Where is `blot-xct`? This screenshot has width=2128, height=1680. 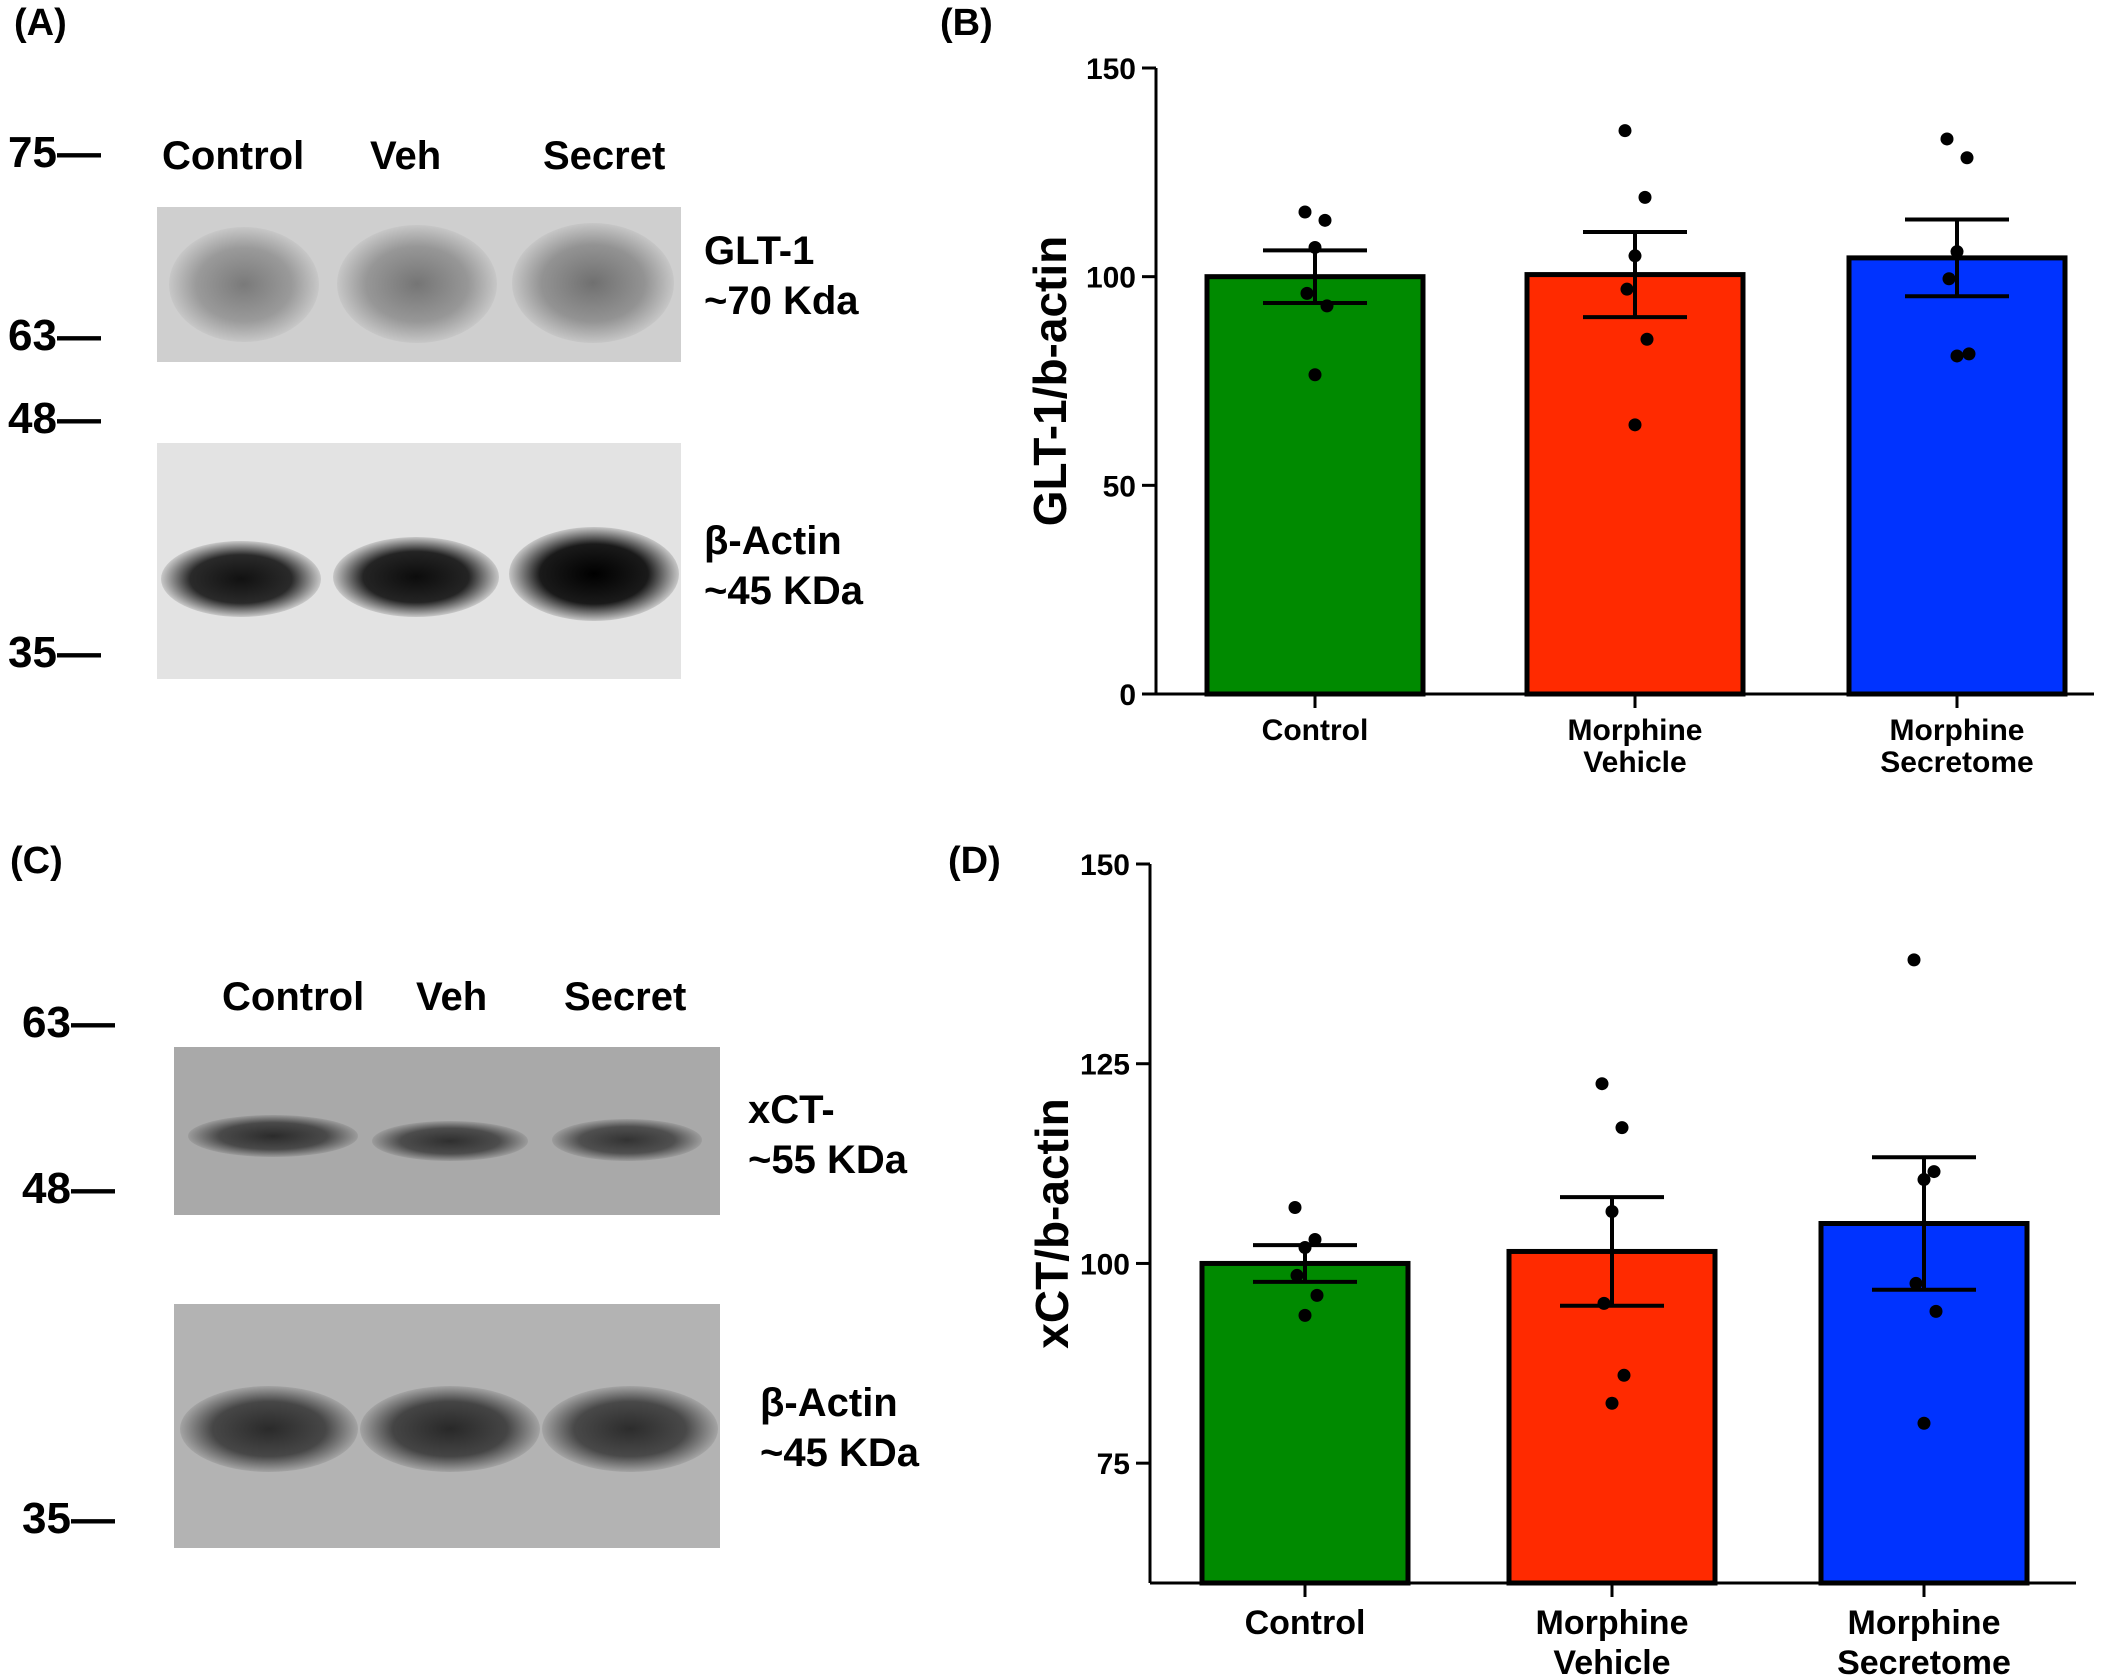
blot-xct is located at coordinates (447, 1131).